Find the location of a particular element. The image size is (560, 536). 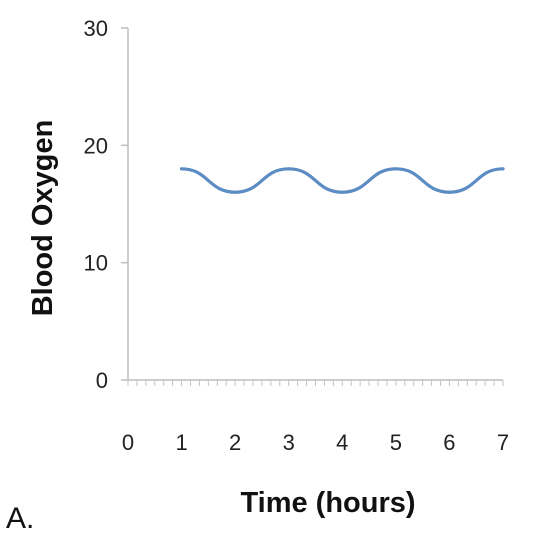

x-tick-label: 2 is located at coordinates (235, 442).